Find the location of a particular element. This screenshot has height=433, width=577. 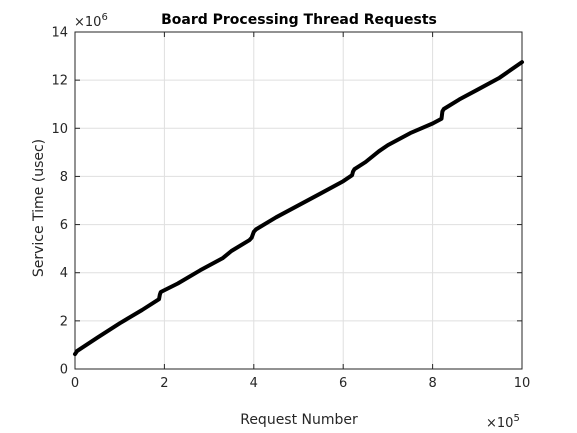

x-tick-label: 0 is located at coordinates (75, 383).